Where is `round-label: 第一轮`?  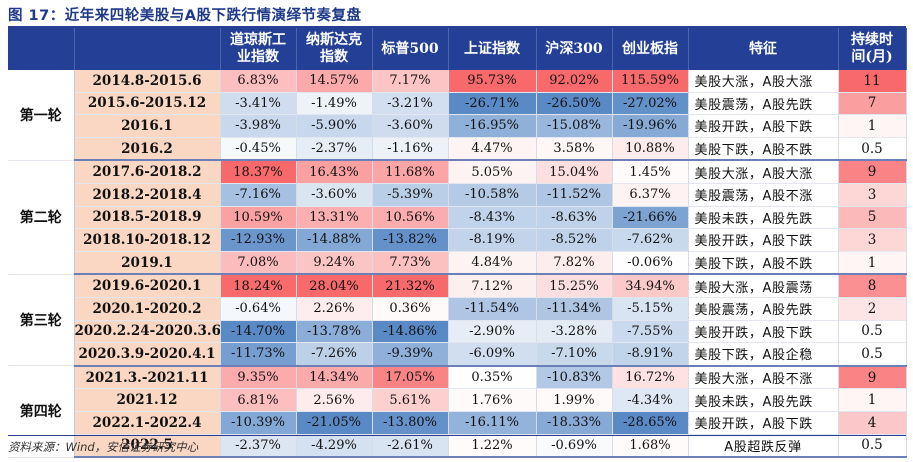 round-label: 第一轮 is located at coordinates (41, 115).